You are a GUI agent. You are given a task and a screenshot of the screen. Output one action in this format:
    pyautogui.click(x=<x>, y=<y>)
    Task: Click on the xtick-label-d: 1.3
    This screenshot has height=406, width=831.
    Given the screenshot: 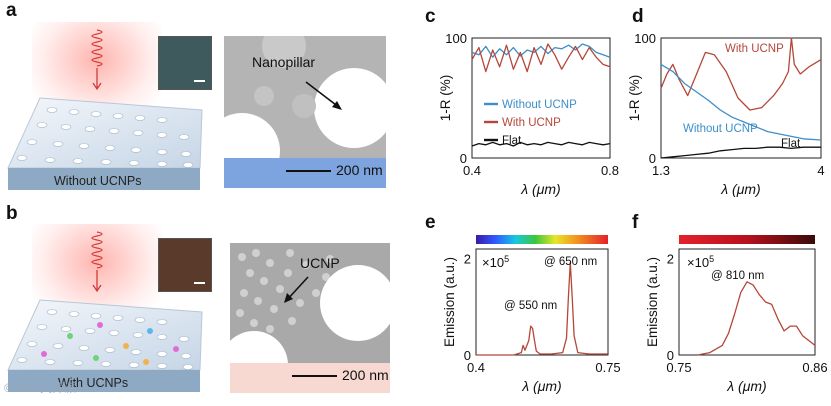 What is the action you would take?
    pyautogui.click(x=661, y=170)
    